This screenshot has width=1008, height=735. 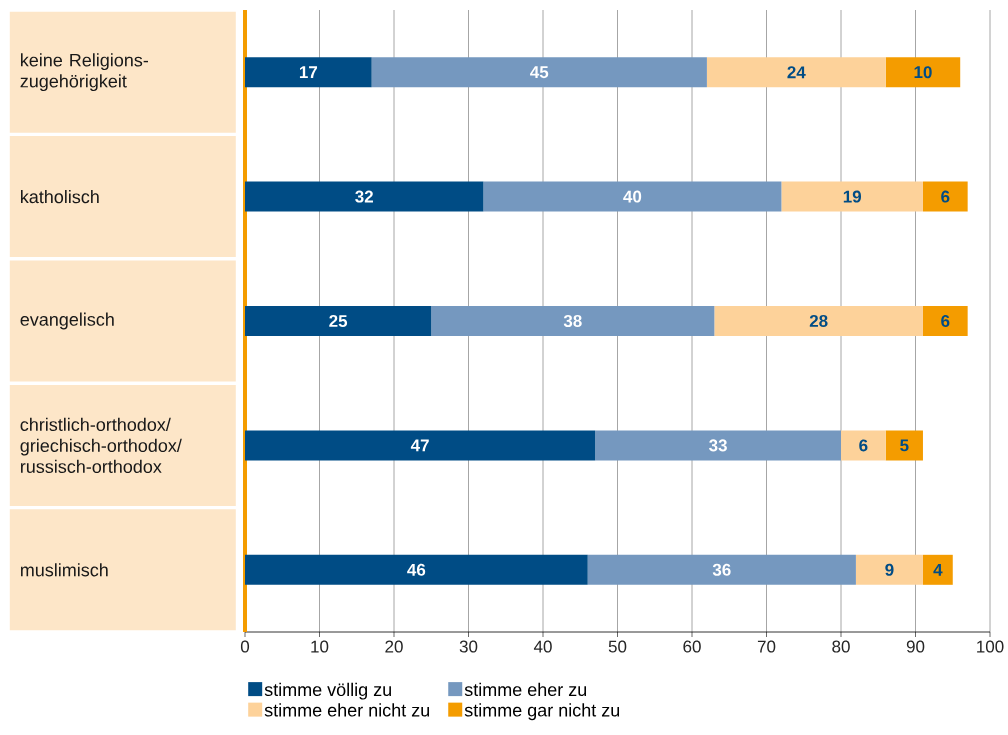 What do you see at coordinates (245, 646) in the screenshot?
I see `x-tick-label: 0` at bounding box center [245, 646].